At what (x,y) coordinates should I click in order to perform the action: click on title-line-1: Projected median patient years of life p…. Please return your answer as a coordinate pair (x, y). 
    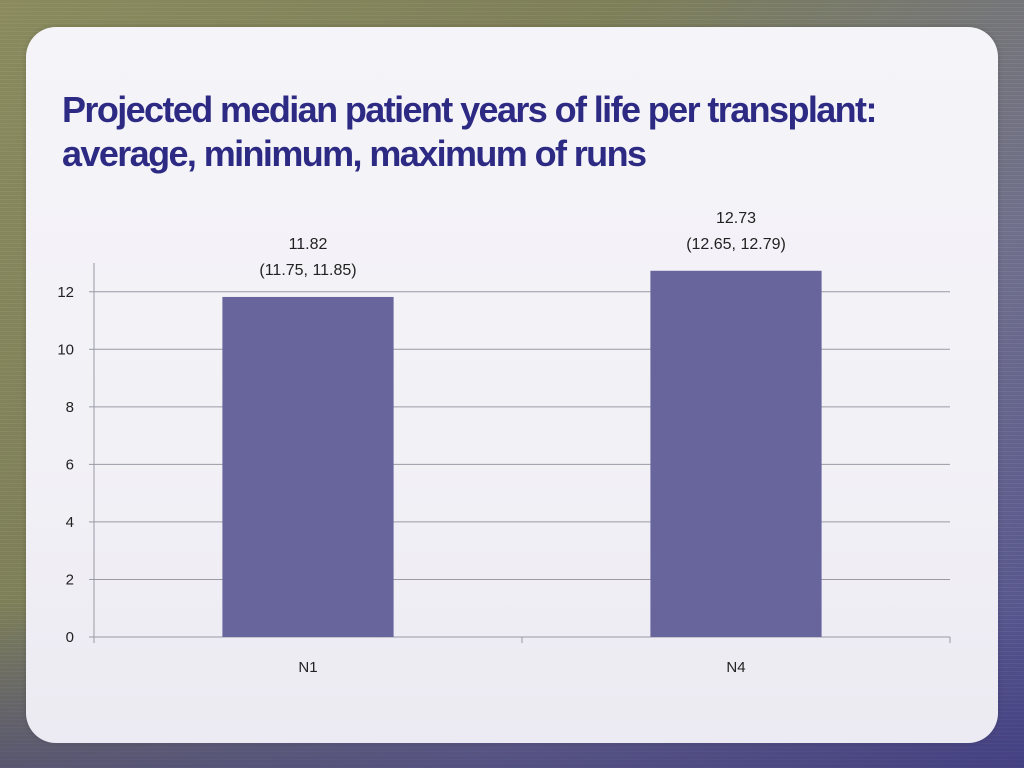
    Looking at the image, I should click on (469, 109).